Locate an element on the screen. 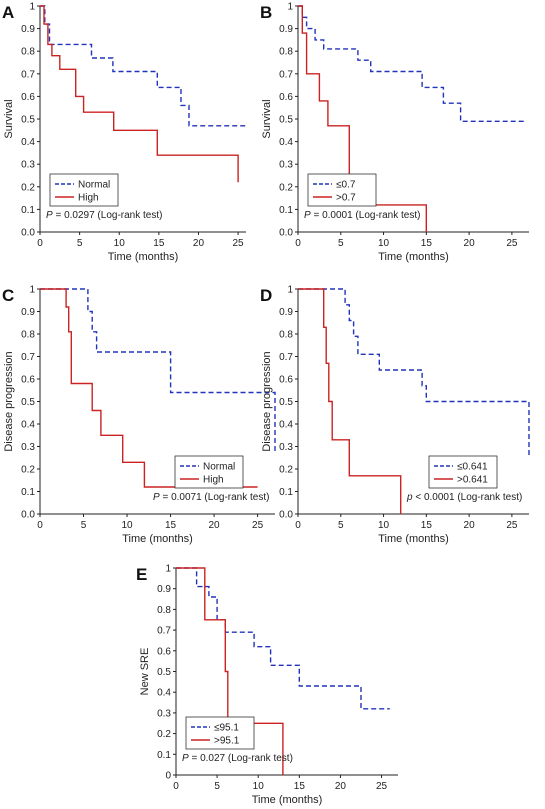 This screenshot has width=545, height=809. p-value-text: P = 0.0071 (Log-rank test) is located at coordinates (211, 497).